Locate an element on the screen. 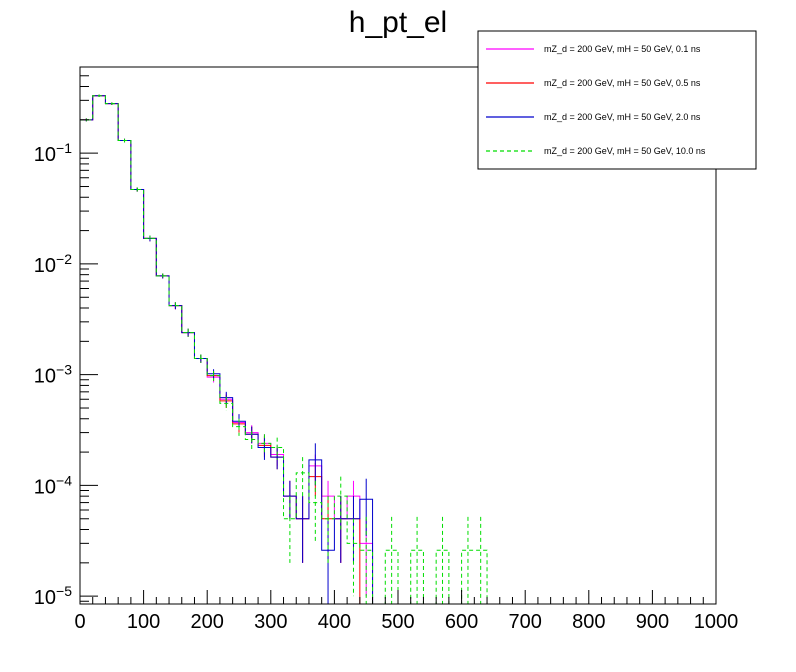 The image size is (796, 672). x-tick-label: 900 is located at coordinates (652, 622).